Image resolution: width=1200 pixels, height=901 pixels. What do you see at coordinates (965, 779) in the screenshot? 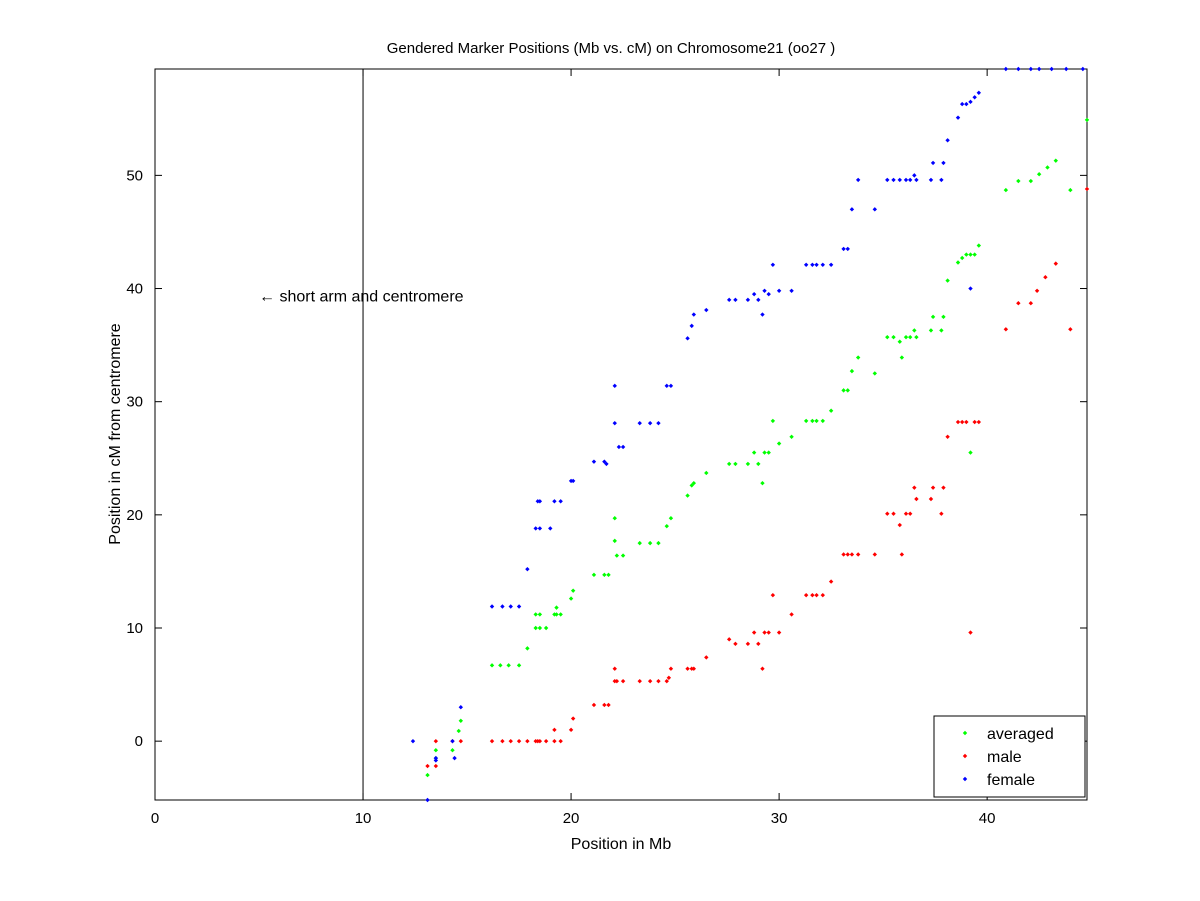
I see `legend-marker-female` at bounding box center [965, 779].